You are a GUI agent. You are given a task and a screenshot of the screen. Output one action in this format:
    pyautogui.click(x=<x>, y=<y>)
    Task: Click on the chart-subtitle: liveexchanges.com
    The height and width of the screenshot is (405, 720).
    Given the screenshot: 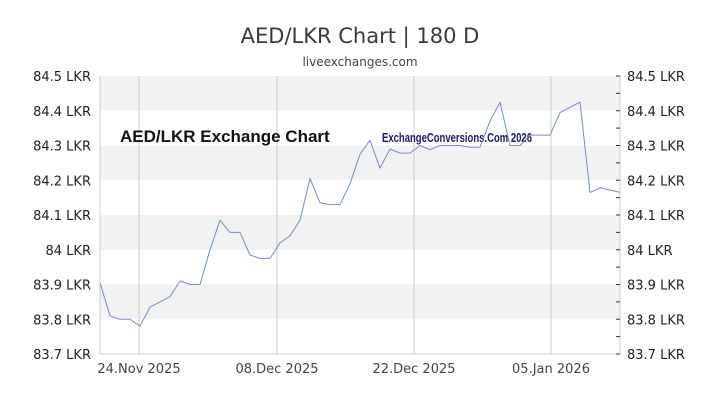 What is the action you would take?
    pyautogui.click(x=360, y=62)
    